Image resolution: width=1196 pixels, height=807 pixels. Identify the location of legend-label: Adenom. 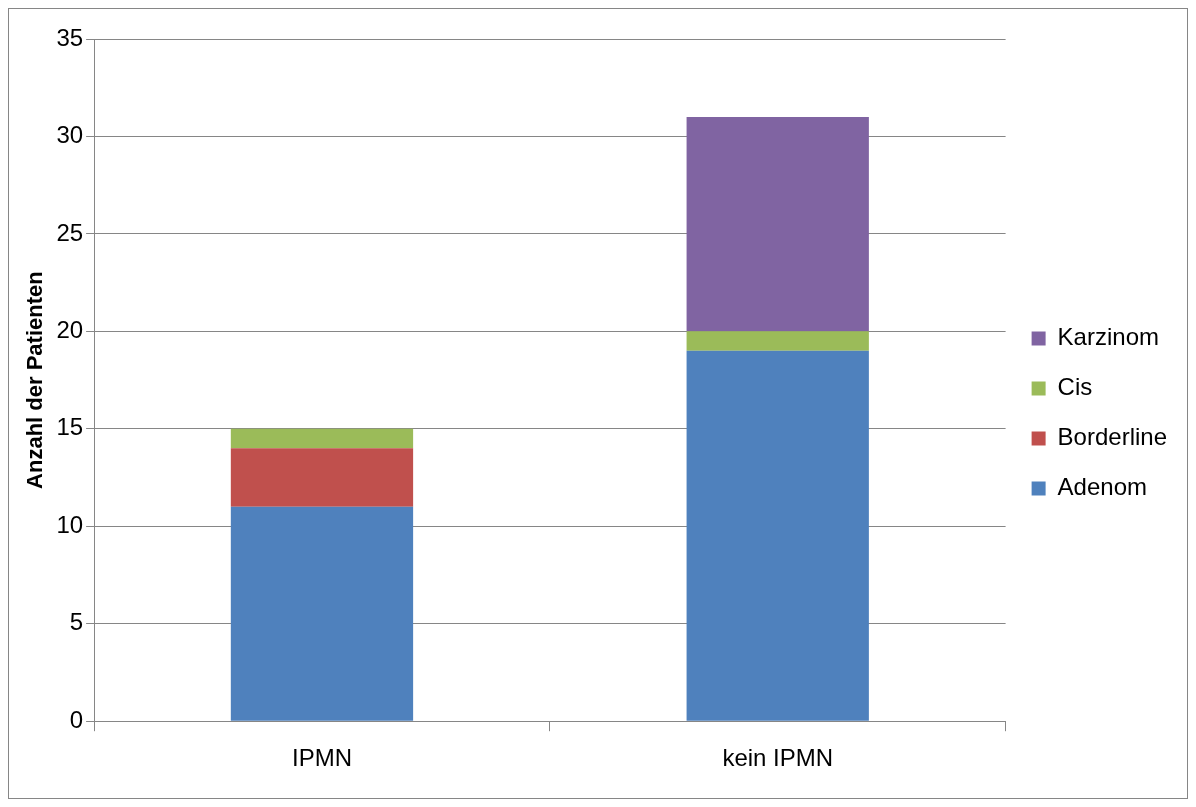
(1102, 487).